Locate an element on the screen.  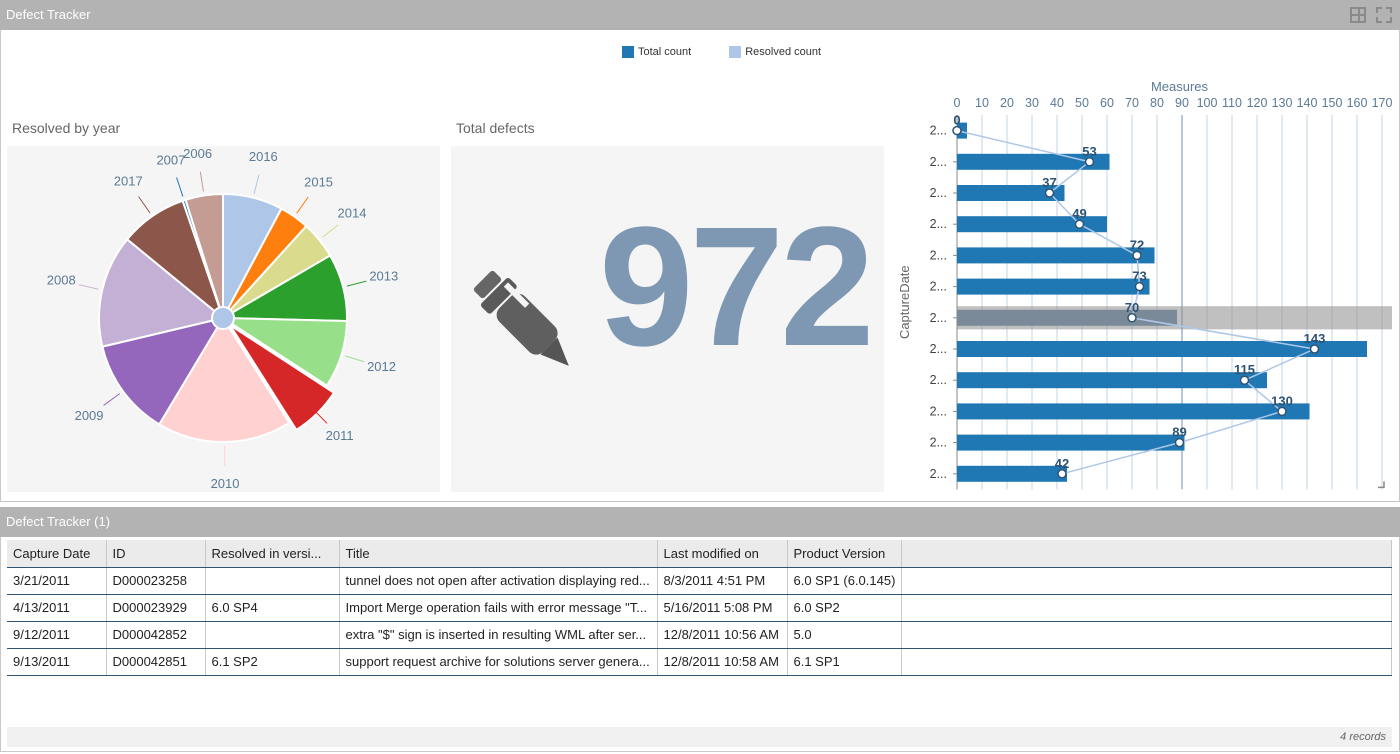
dashboard-header: Defect Tracker is located at coordinates (700, 15).